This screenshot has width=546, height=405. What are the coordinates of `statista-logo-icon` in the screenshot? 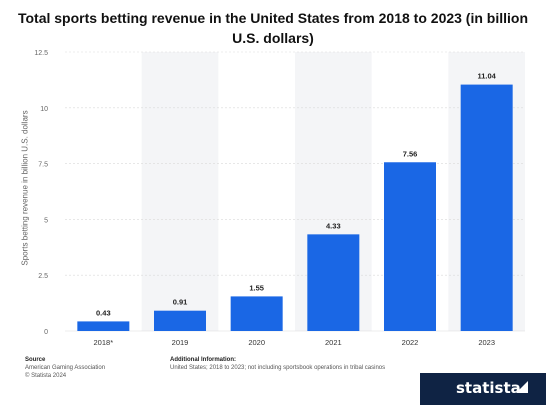 It's located at (522, 387).